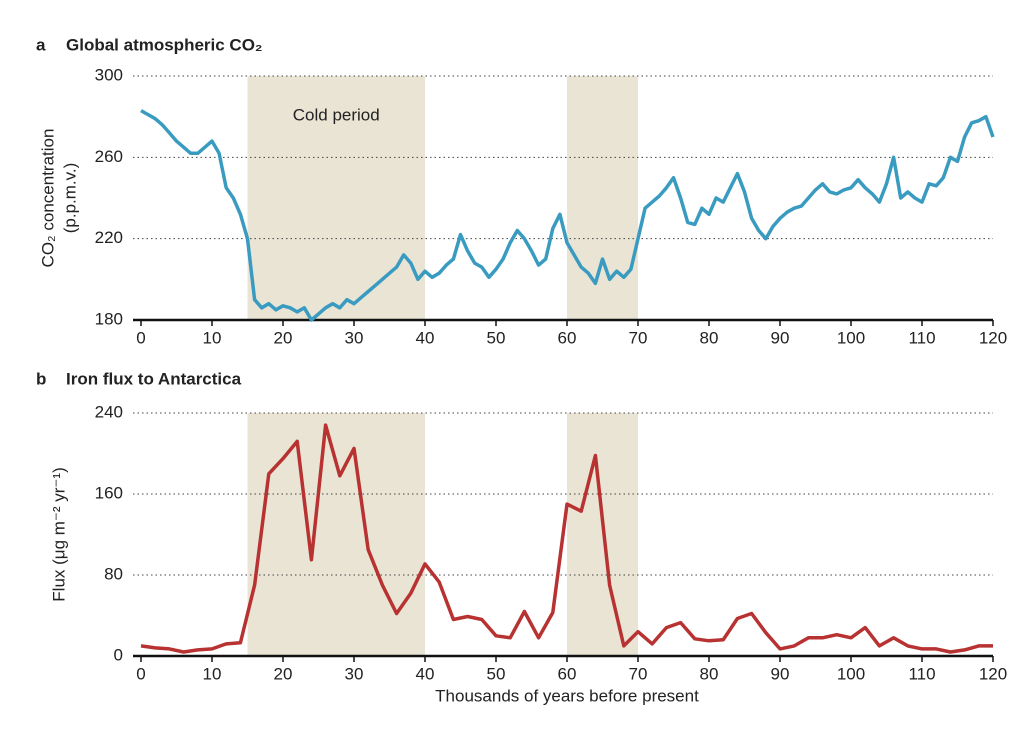  What do you see at coordinates (164, 44) in the screenshot?
I see `panel-title: Global atmospheric CO₂` at bounding box center [164, 44].